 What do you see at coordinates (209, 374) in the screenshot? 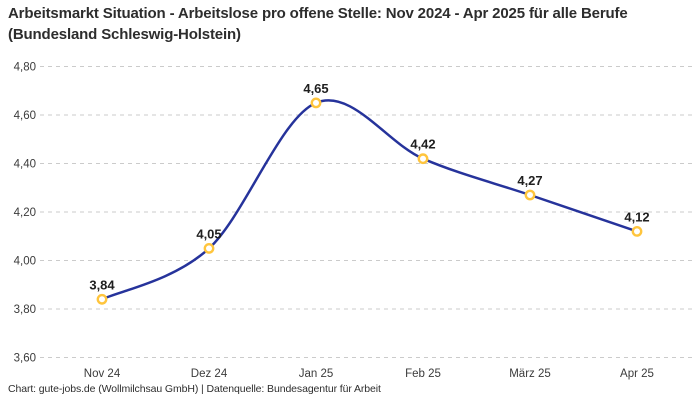
I see `x-tick-label: Dez 24` at bounding box center [209, 374].